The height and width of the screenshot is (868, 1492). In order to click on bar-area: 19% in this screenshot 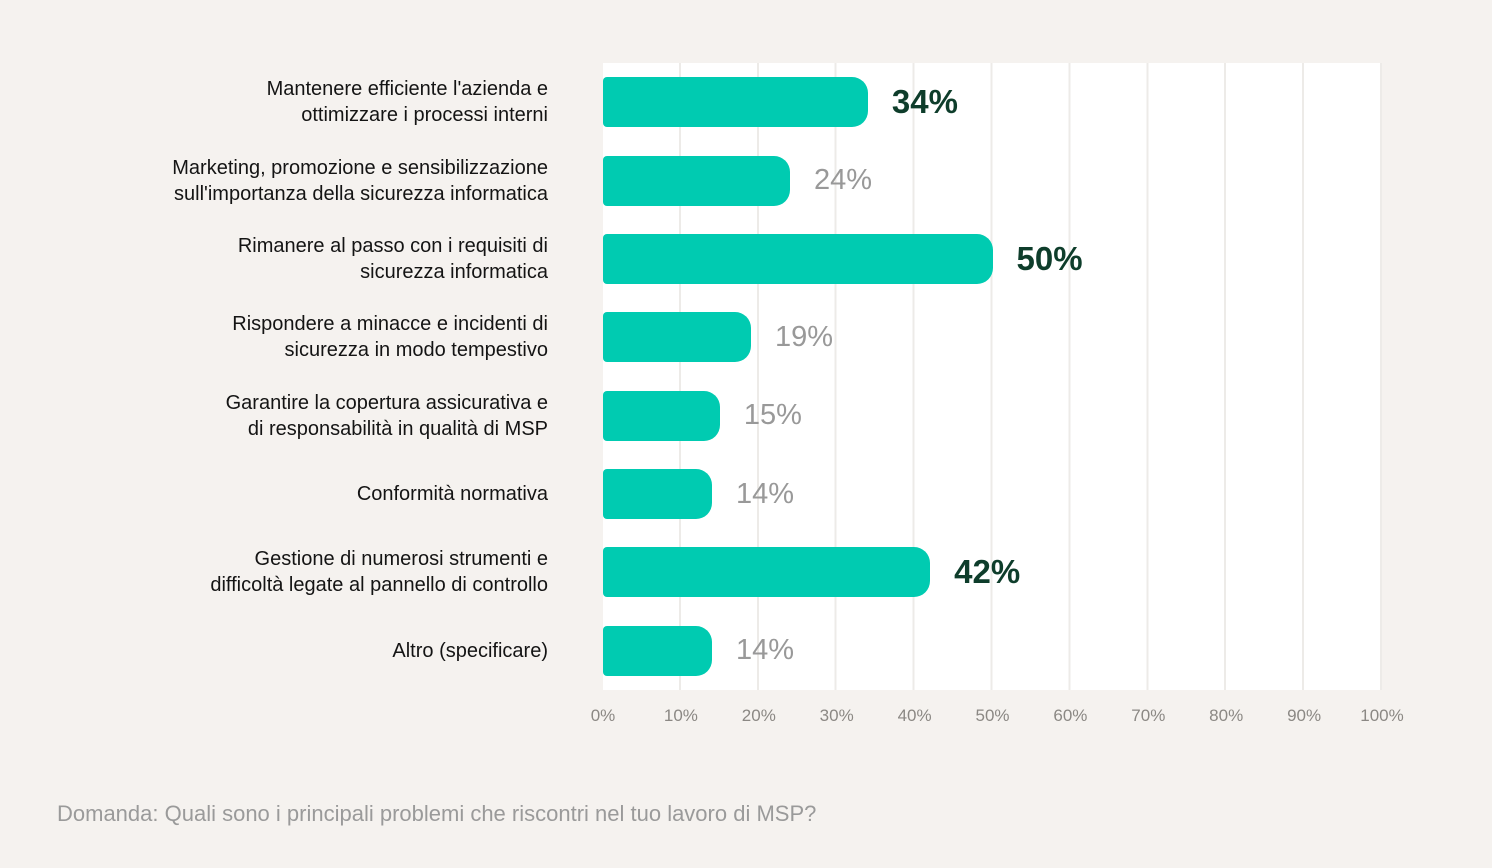, I will do `click(718, 337)`.